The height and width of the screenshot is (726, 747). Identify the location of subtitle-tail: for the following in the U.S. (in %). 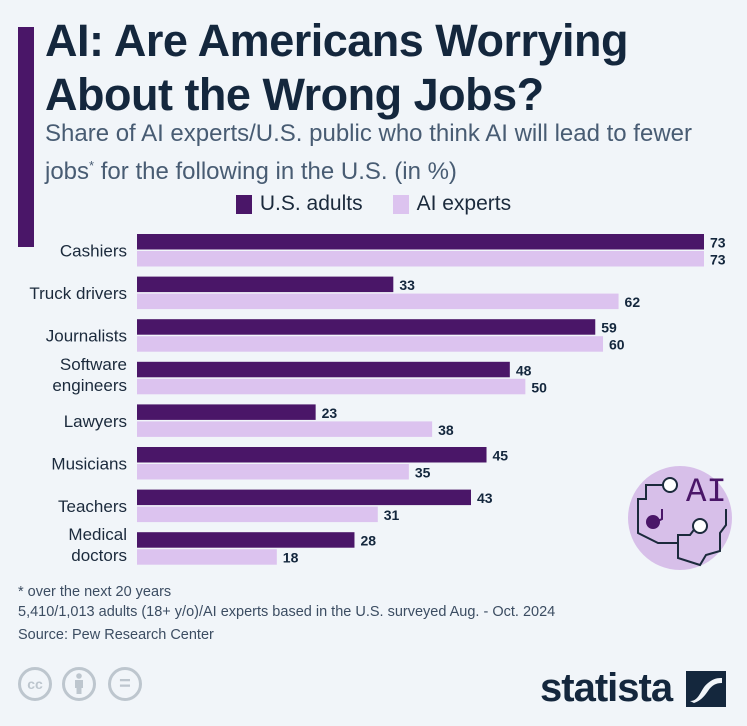
(275, 171).